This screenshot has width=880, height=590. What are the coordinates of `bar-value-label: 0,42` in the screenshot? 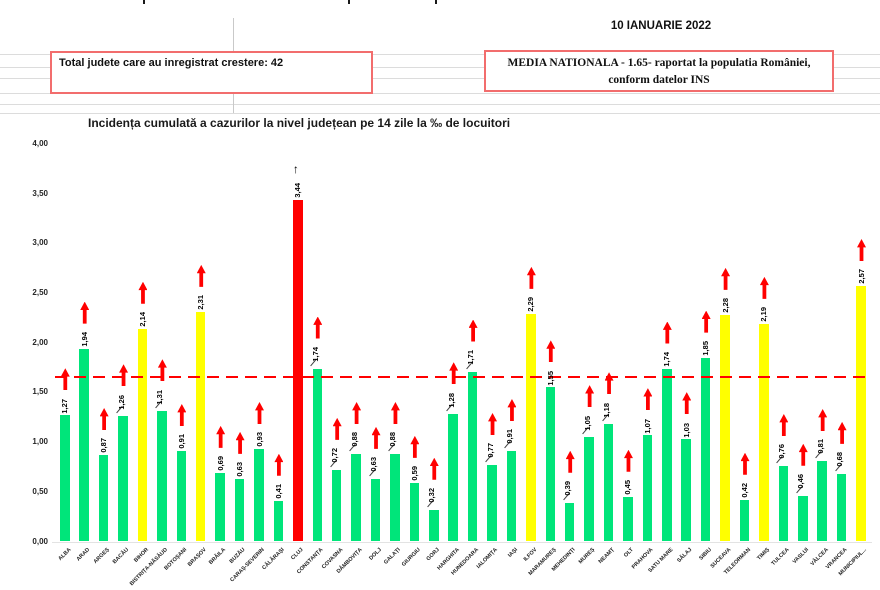 It's located at (745, 488).